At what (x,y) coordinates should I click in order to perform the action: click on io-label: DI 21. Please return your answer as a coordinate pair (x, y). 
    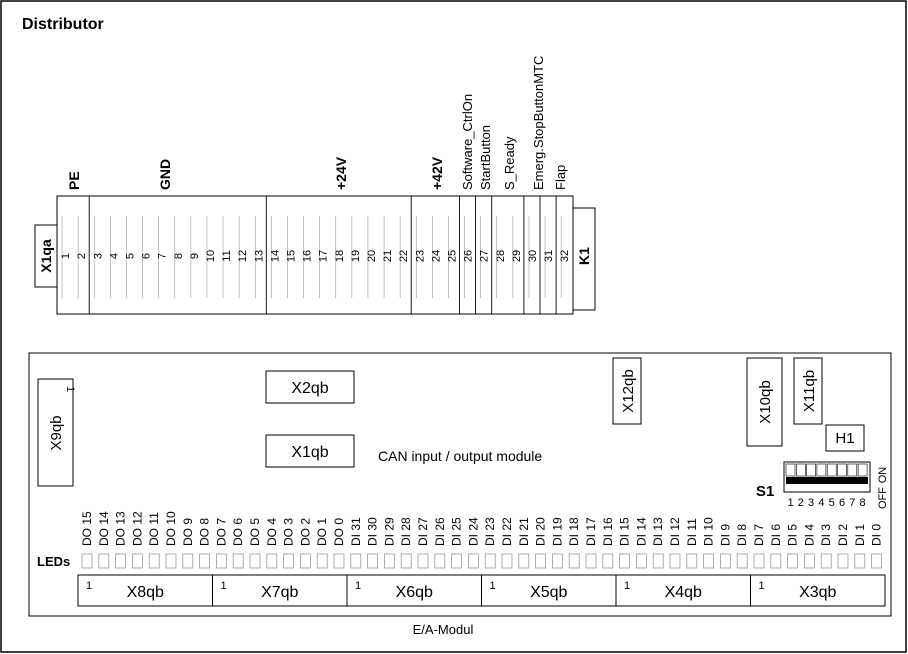
    Looking at the image, I should click on (524, 531).